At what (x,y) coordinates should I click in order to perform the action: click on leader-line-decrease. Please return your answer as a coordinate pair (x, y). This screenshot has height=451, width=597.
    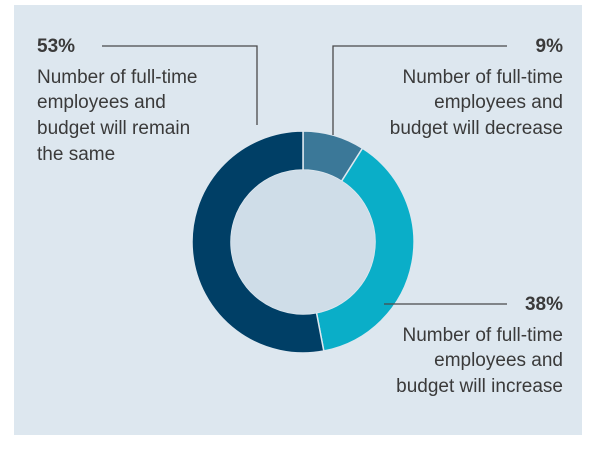
    Looking at the image, I should click on (419, 90).